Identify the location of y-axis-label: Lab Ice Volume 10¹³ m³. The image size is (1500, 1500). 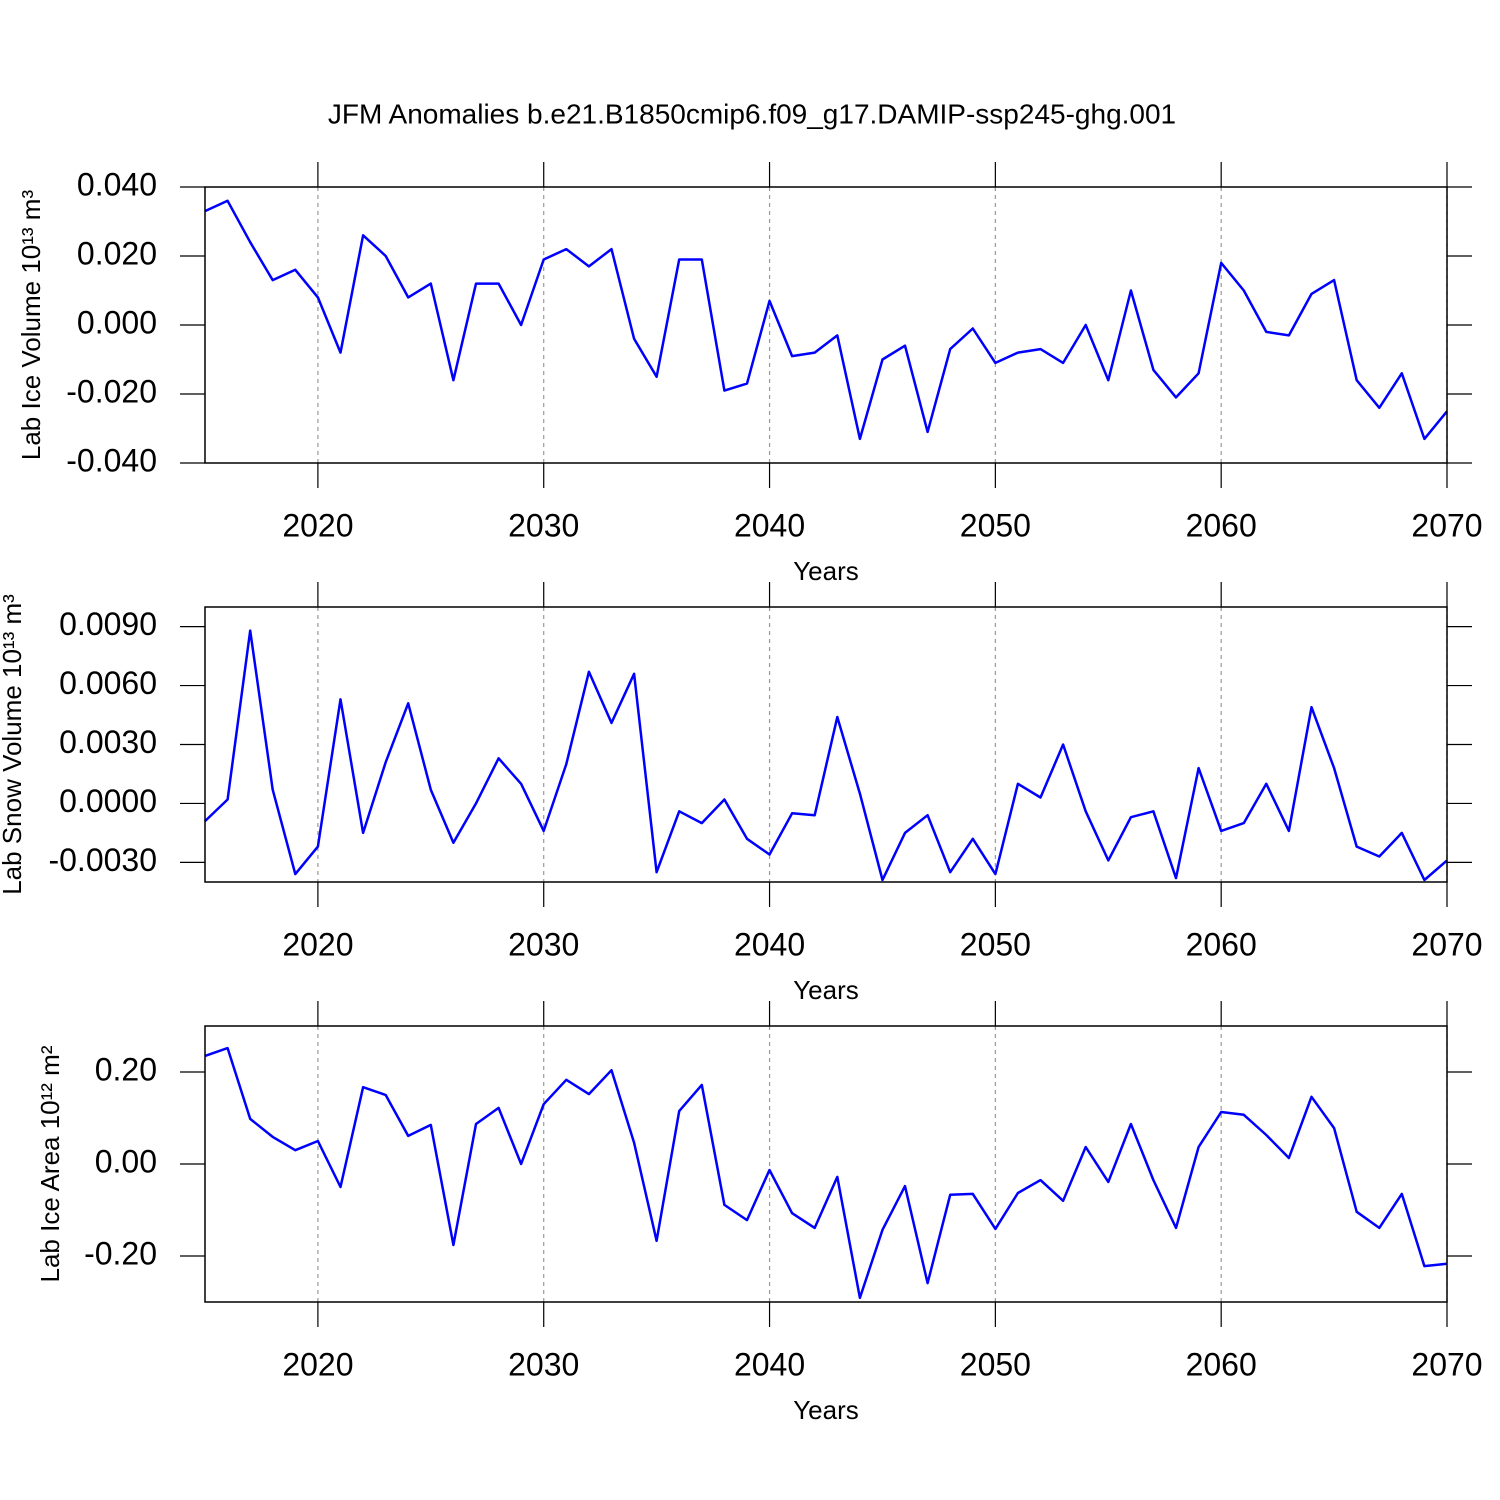
(31, 325).